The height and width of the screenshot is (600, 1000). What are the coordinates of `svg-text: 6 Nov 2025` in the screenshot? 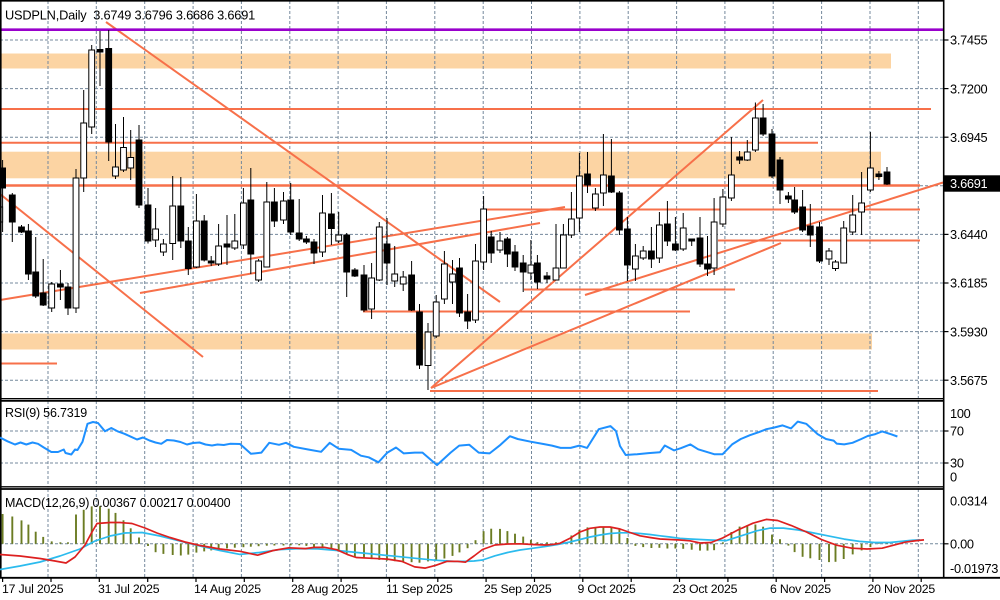 It's located at (800, 589).